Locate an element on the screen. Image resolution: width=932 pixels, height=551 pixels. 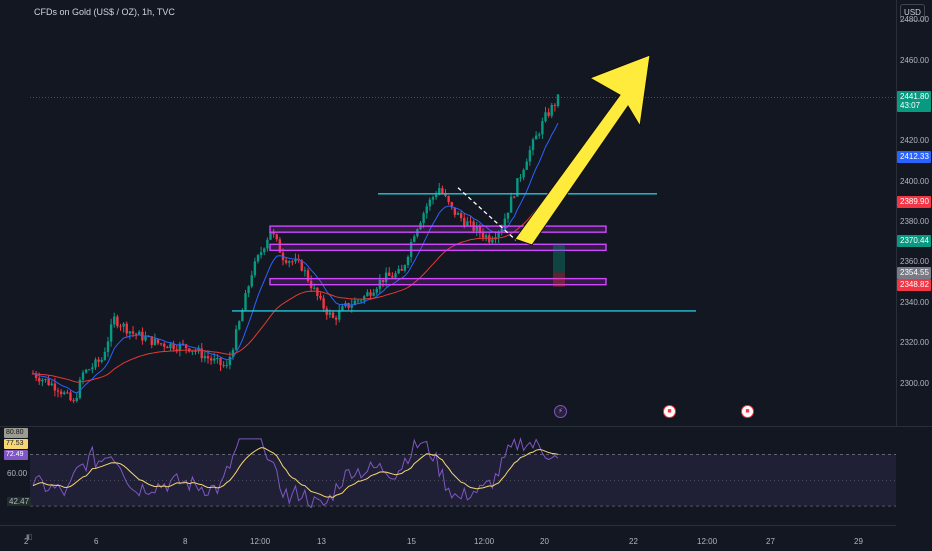
timescale-handle-icon: ◧ is located at coordinates (29, 537).